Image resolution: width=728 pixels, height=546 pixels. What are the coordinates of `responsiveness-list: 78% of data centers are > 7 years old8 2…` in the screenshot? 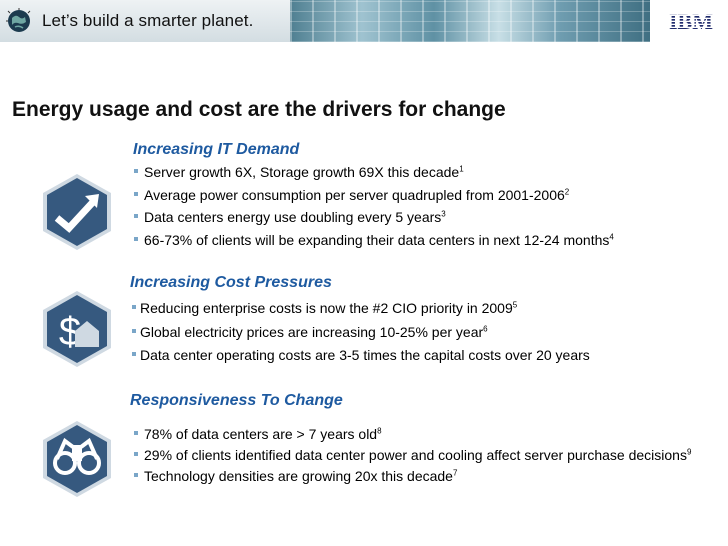 It's located at (418, 455).